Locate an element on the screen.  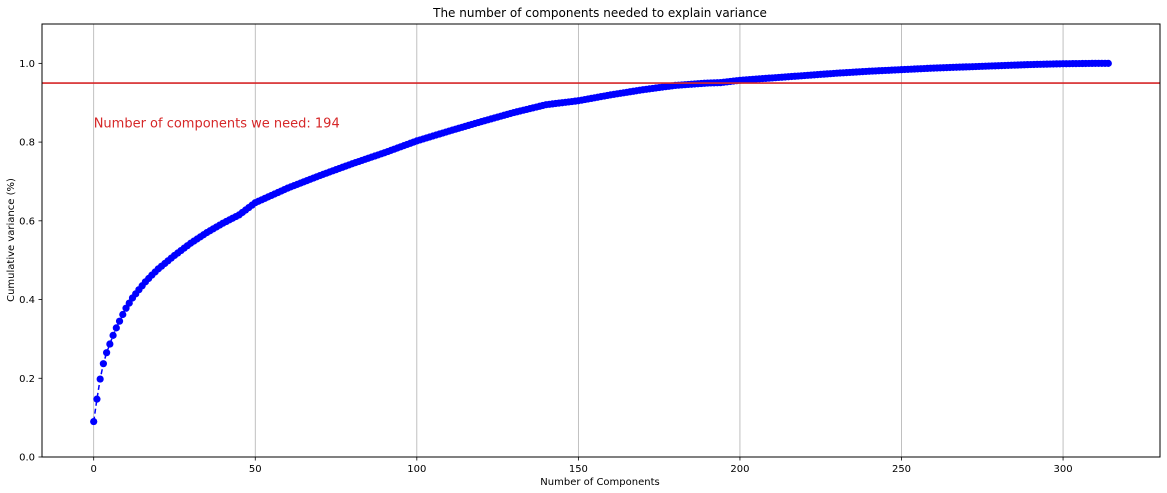
x-tick-label: 300 is located at coordinates (1063, 469).